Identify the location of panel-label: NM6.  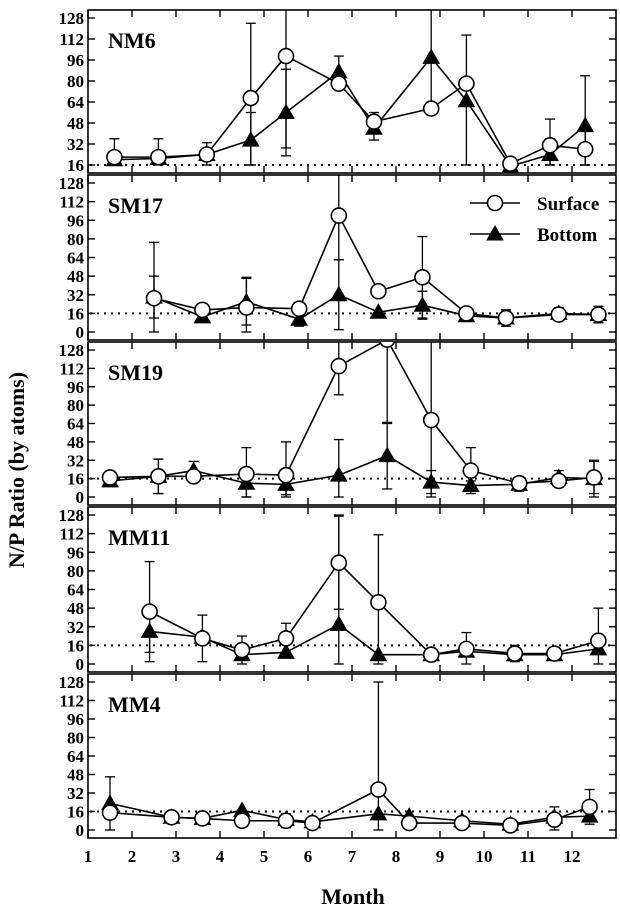
(132, 40).